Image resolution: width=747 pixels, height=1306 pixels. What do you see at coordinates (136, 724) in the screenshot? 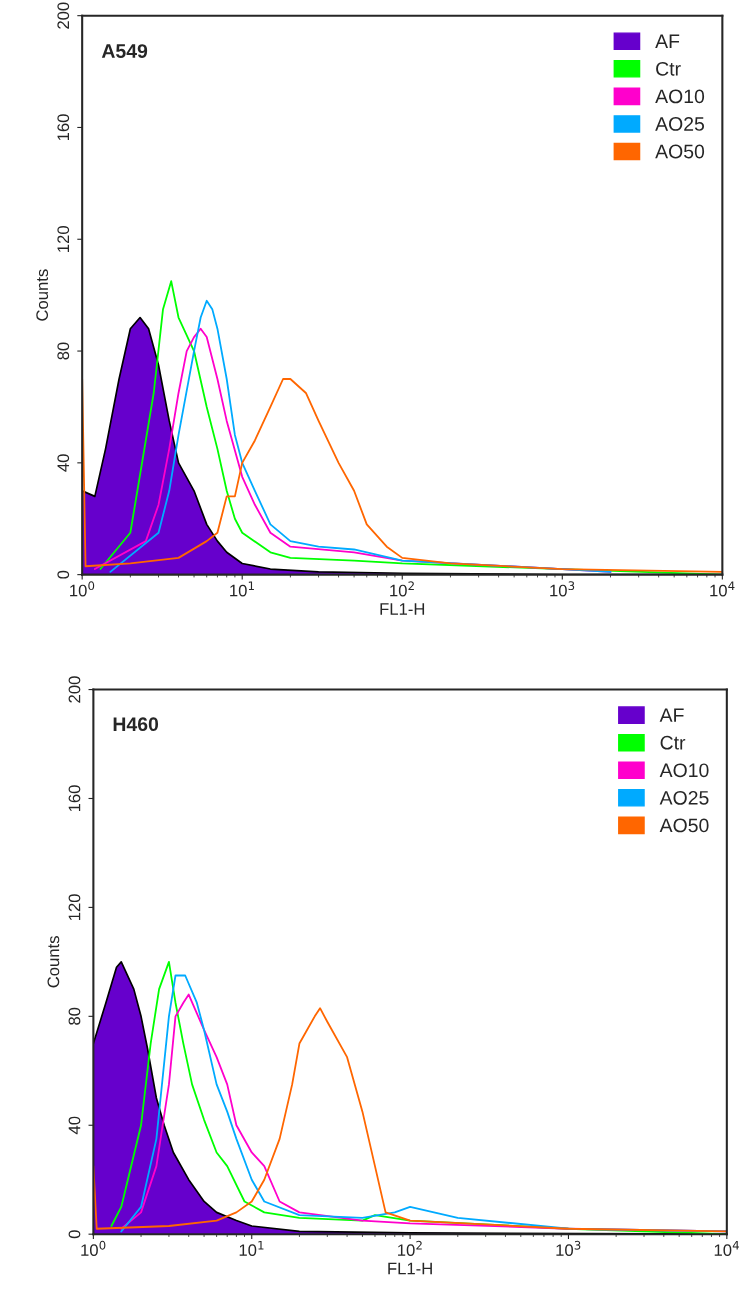
I see `text: H460` at bounding box center [136, 724].